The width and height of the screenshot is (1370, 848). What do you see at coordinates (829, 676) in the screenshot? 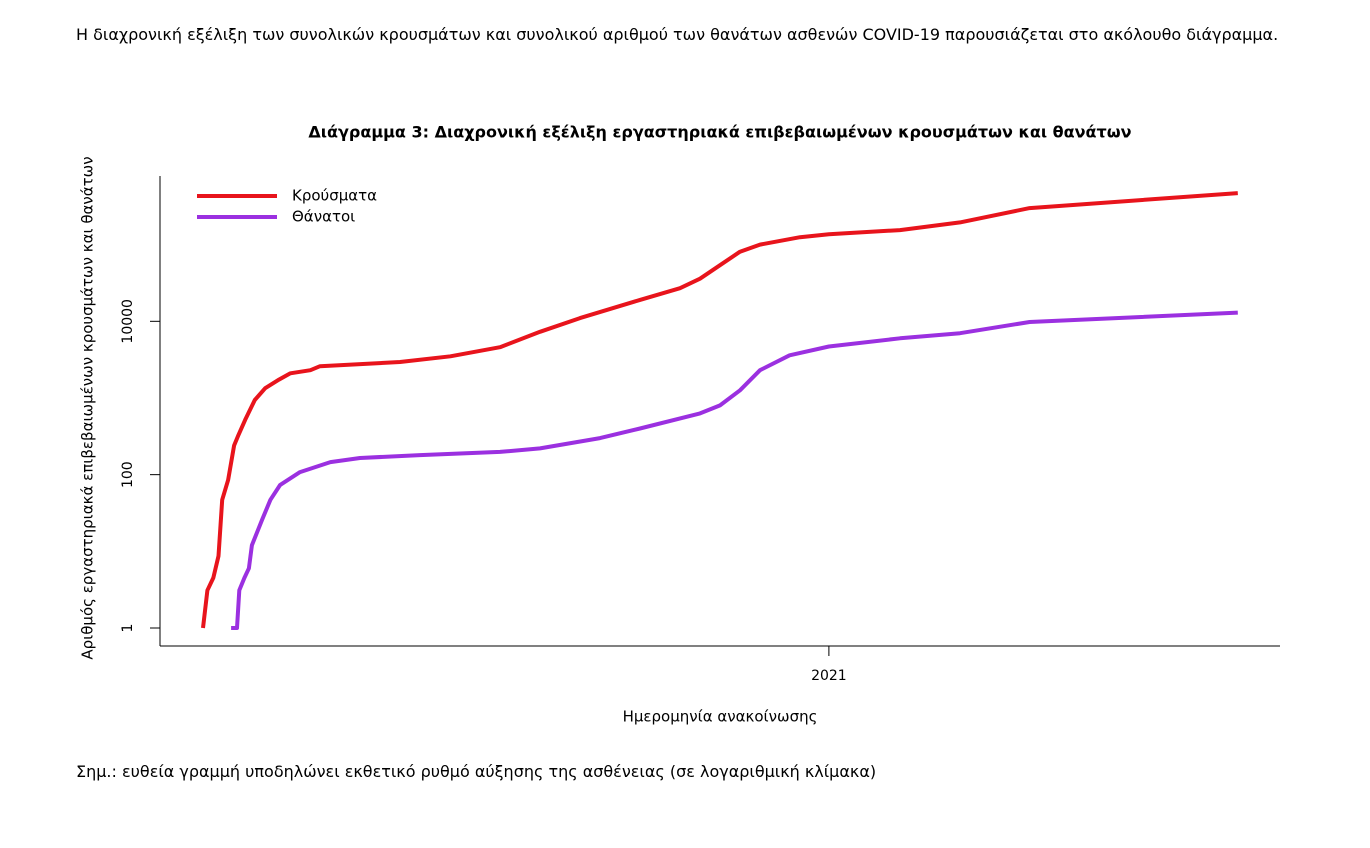
I see `x-tick-label: 2021` at bounding box center [829, 676].